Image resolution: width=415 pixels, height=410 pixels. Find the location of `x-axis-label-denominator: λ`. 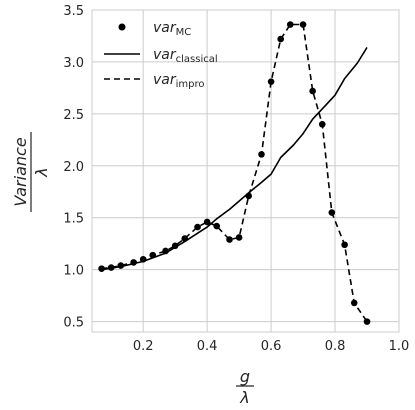

x-axis-label-denominator: λ is located at coordinates (244, 397).